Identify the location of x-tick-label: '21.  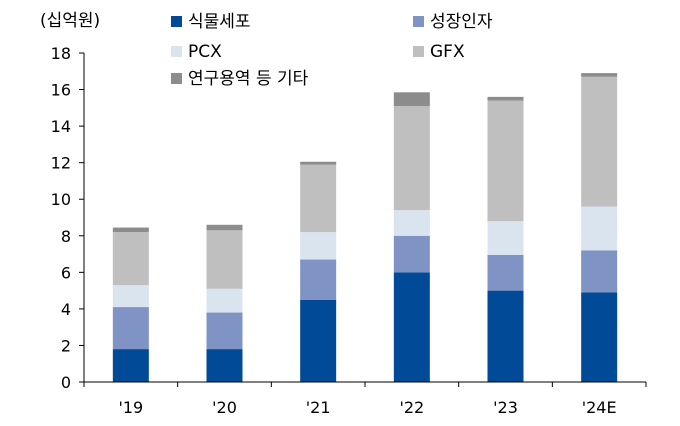
(318, 407).